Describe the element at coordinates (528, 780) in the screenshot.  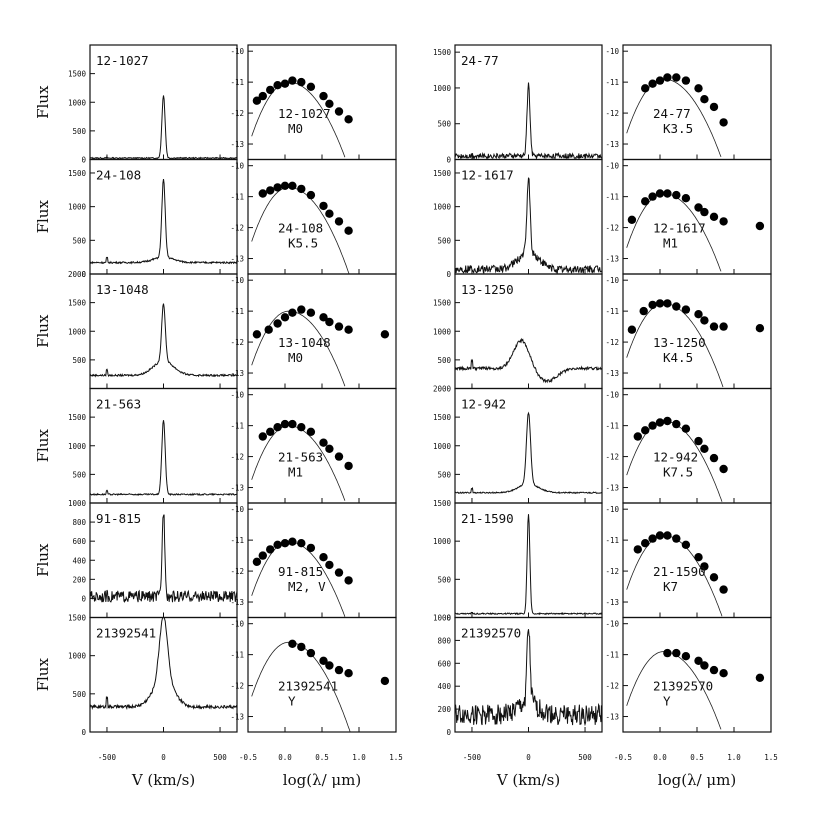
I see `x-axis-label-velocity: V (km/s)` at that location.